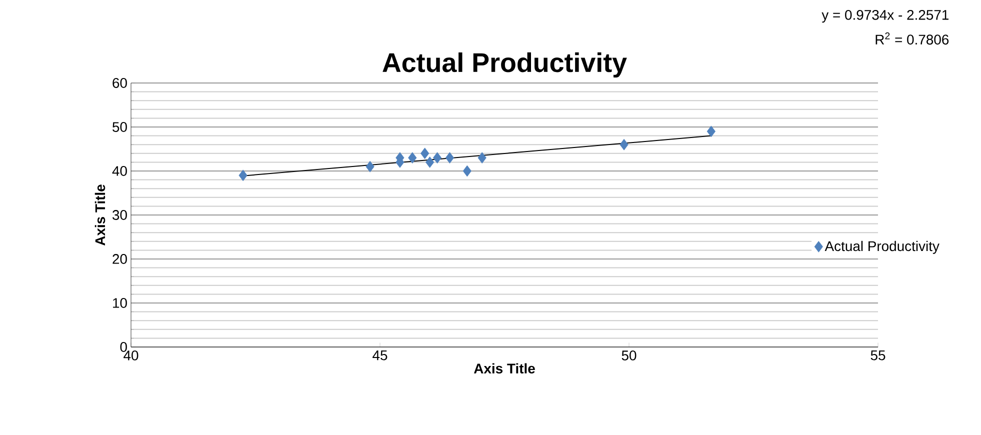  Describe the element at coordinates (123, 347) in the screenshot. I see `y-tick-label: 0` at that location.